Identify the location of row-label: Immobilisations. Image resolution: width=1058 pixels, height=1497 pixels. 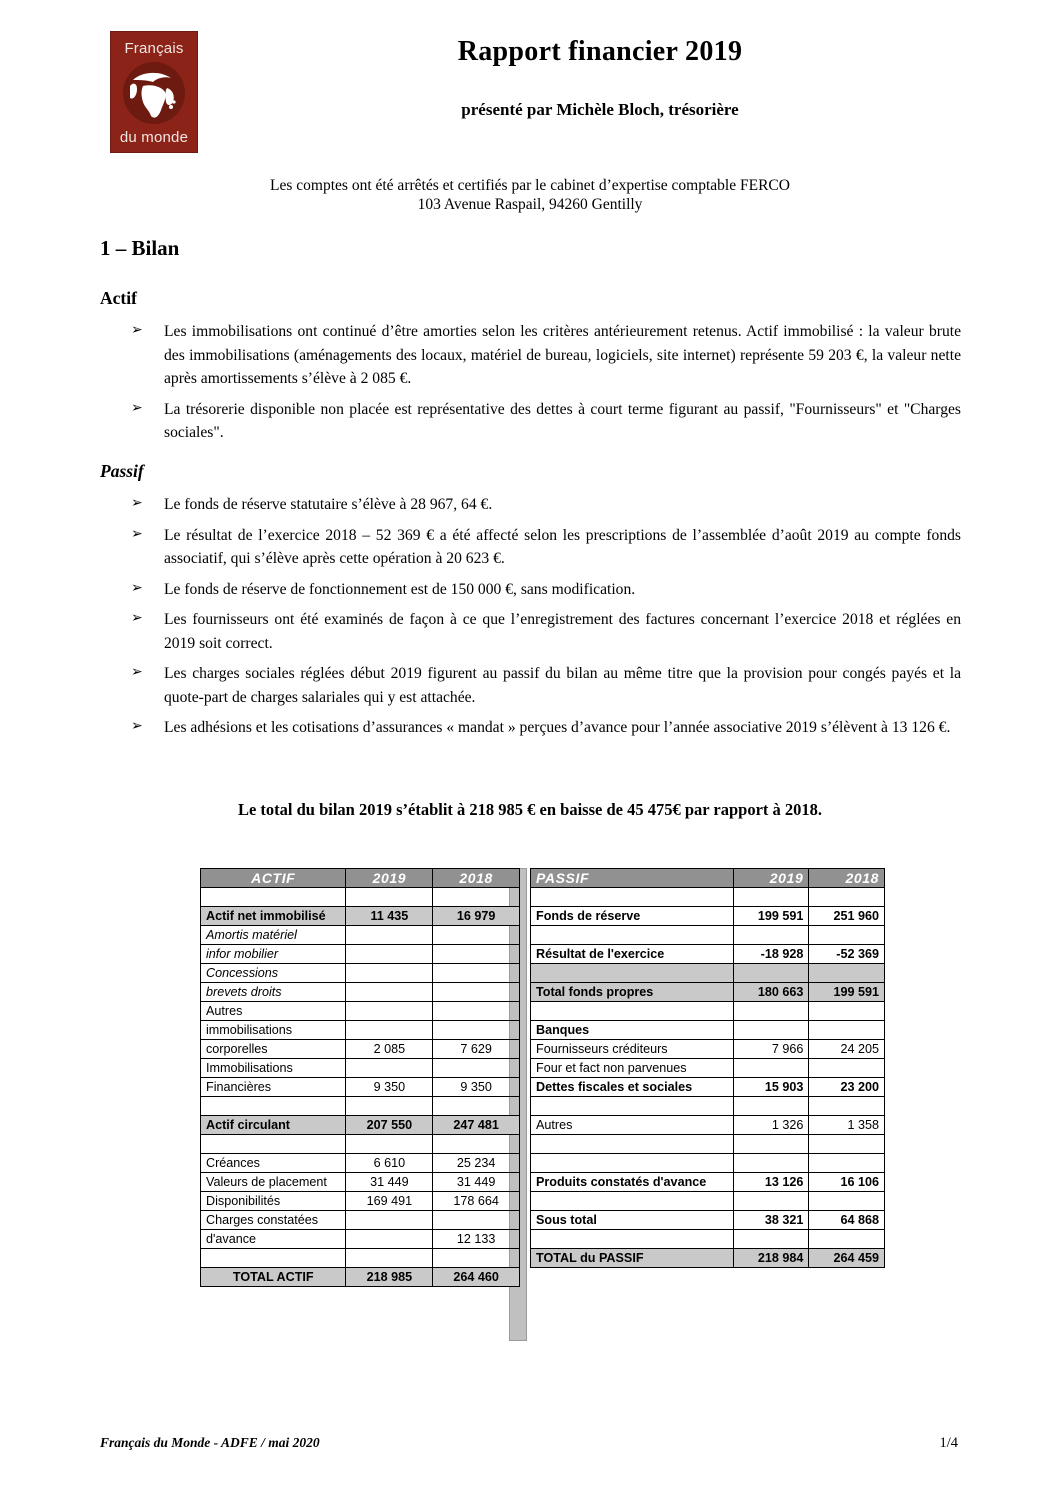
(273, 1068).